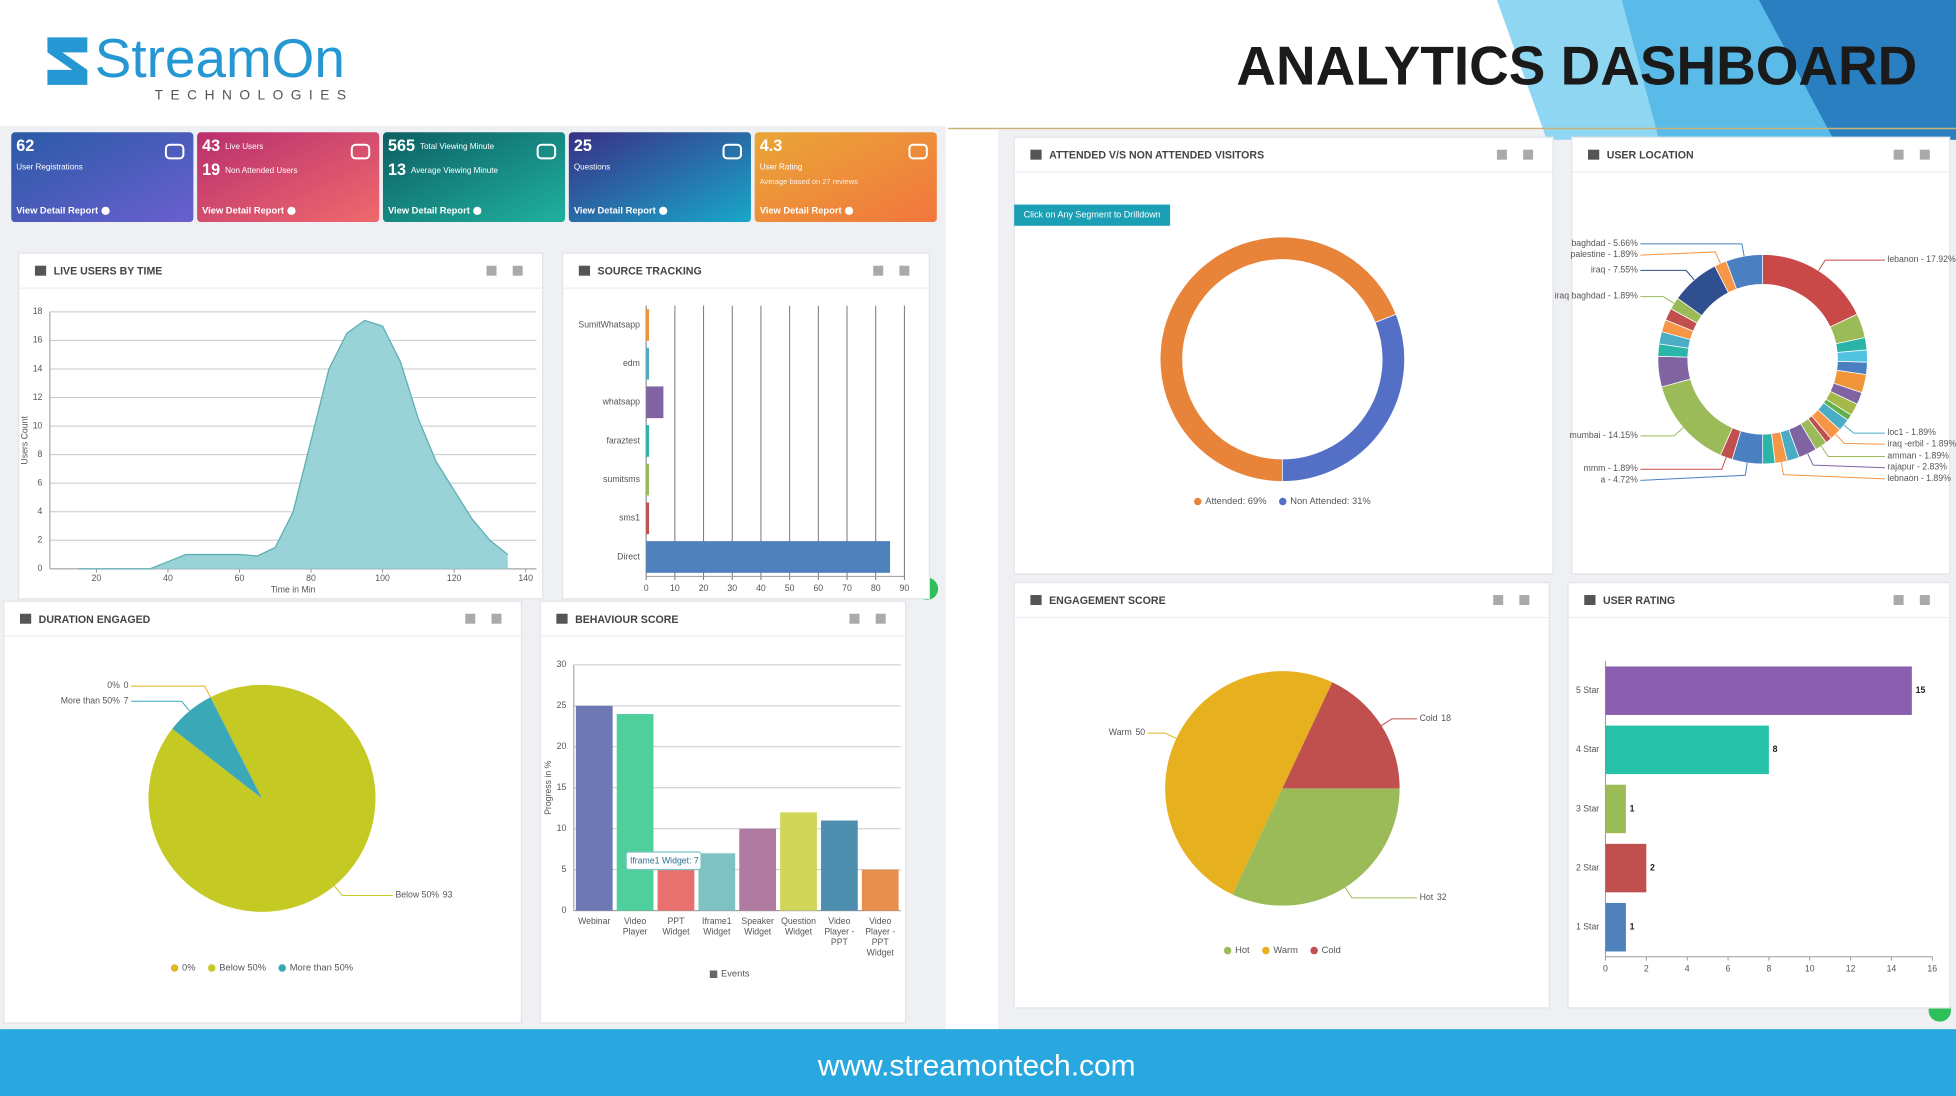 Image resolution: width=1956 pixels, height=1096 pixels. Describe the element at coordinates (1282, 501) in the screenshot. I see `legend: Attended: 69% Non Attended: 31%` at that location.